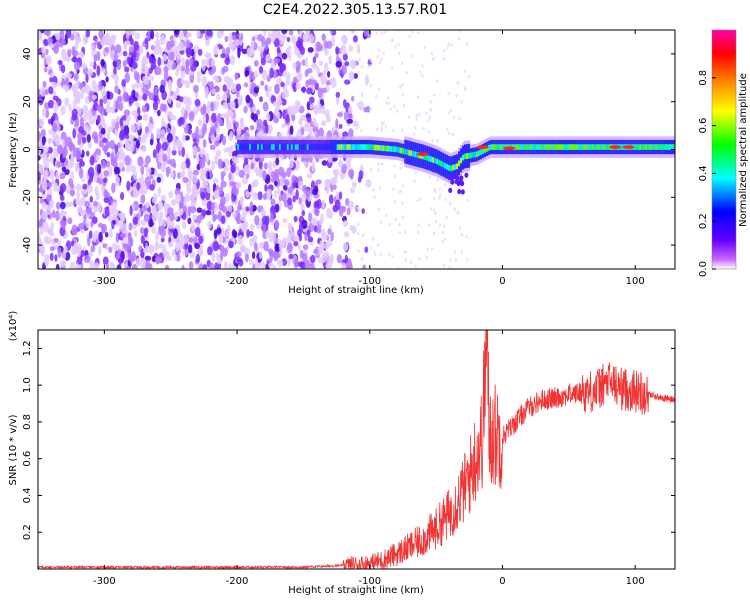  What do you see at coordinates (462, 192) in the screenshot?
I see `spectrogram-signal-cell` at bounding box center [462, 192].